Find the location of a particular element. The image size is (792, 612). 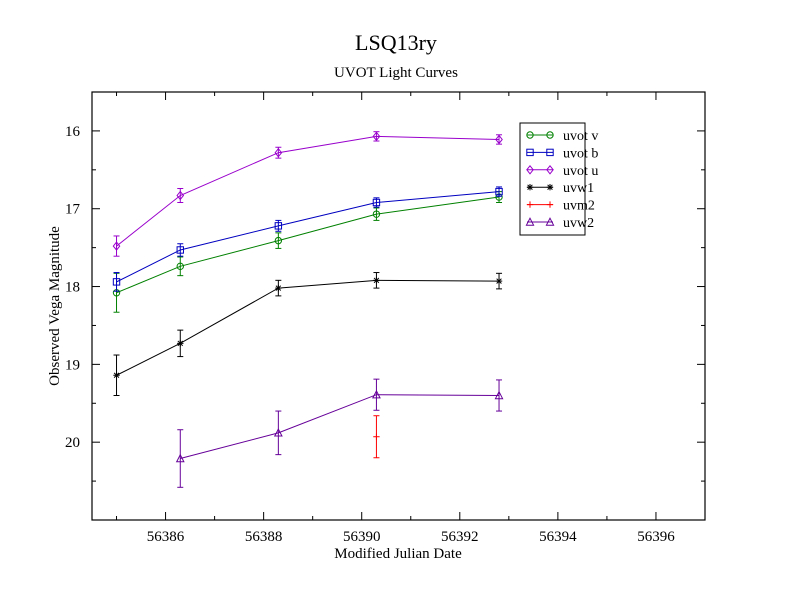

legend-label: uvm2 is located at coordinates (579, 206).